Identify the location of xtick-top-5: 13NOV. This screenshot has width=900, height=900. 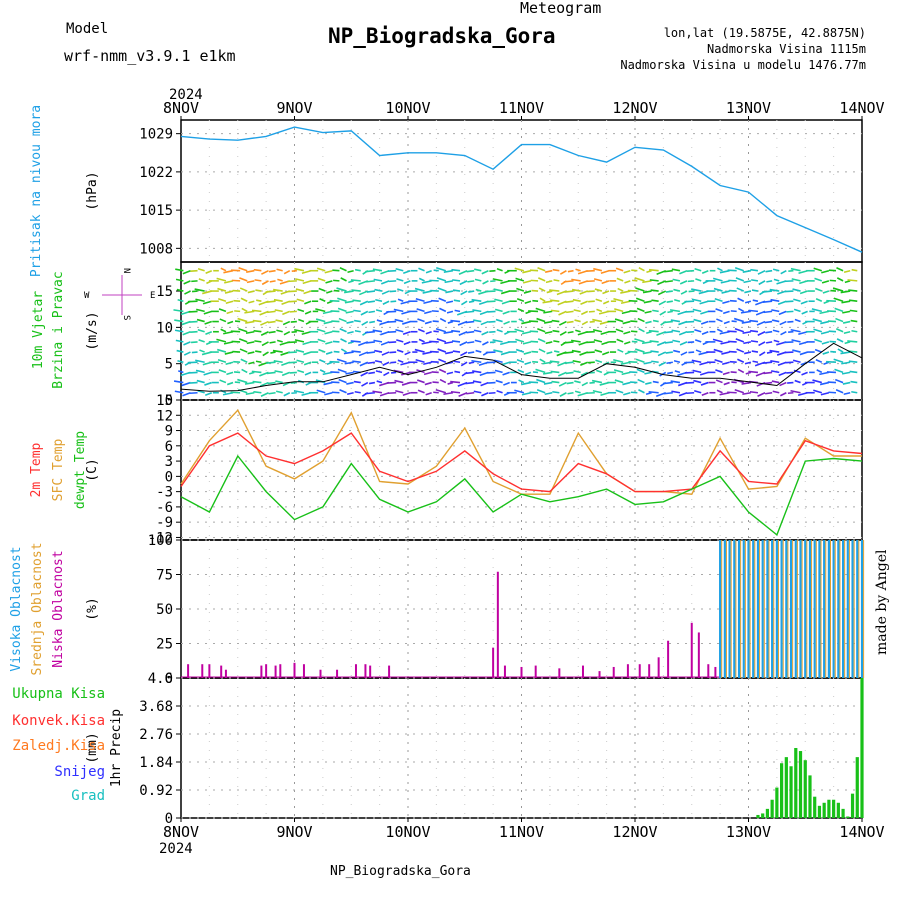
(748, 108).